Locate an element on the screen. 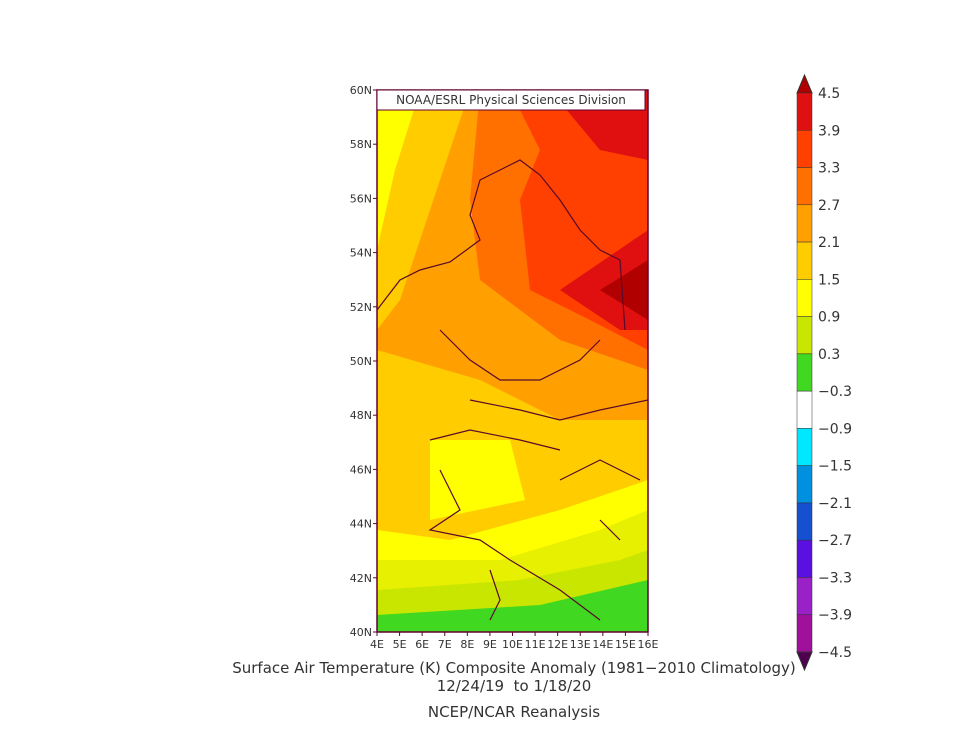 This screenshot has height=744, width=960. credit-box is located at coordinates (511, 100).